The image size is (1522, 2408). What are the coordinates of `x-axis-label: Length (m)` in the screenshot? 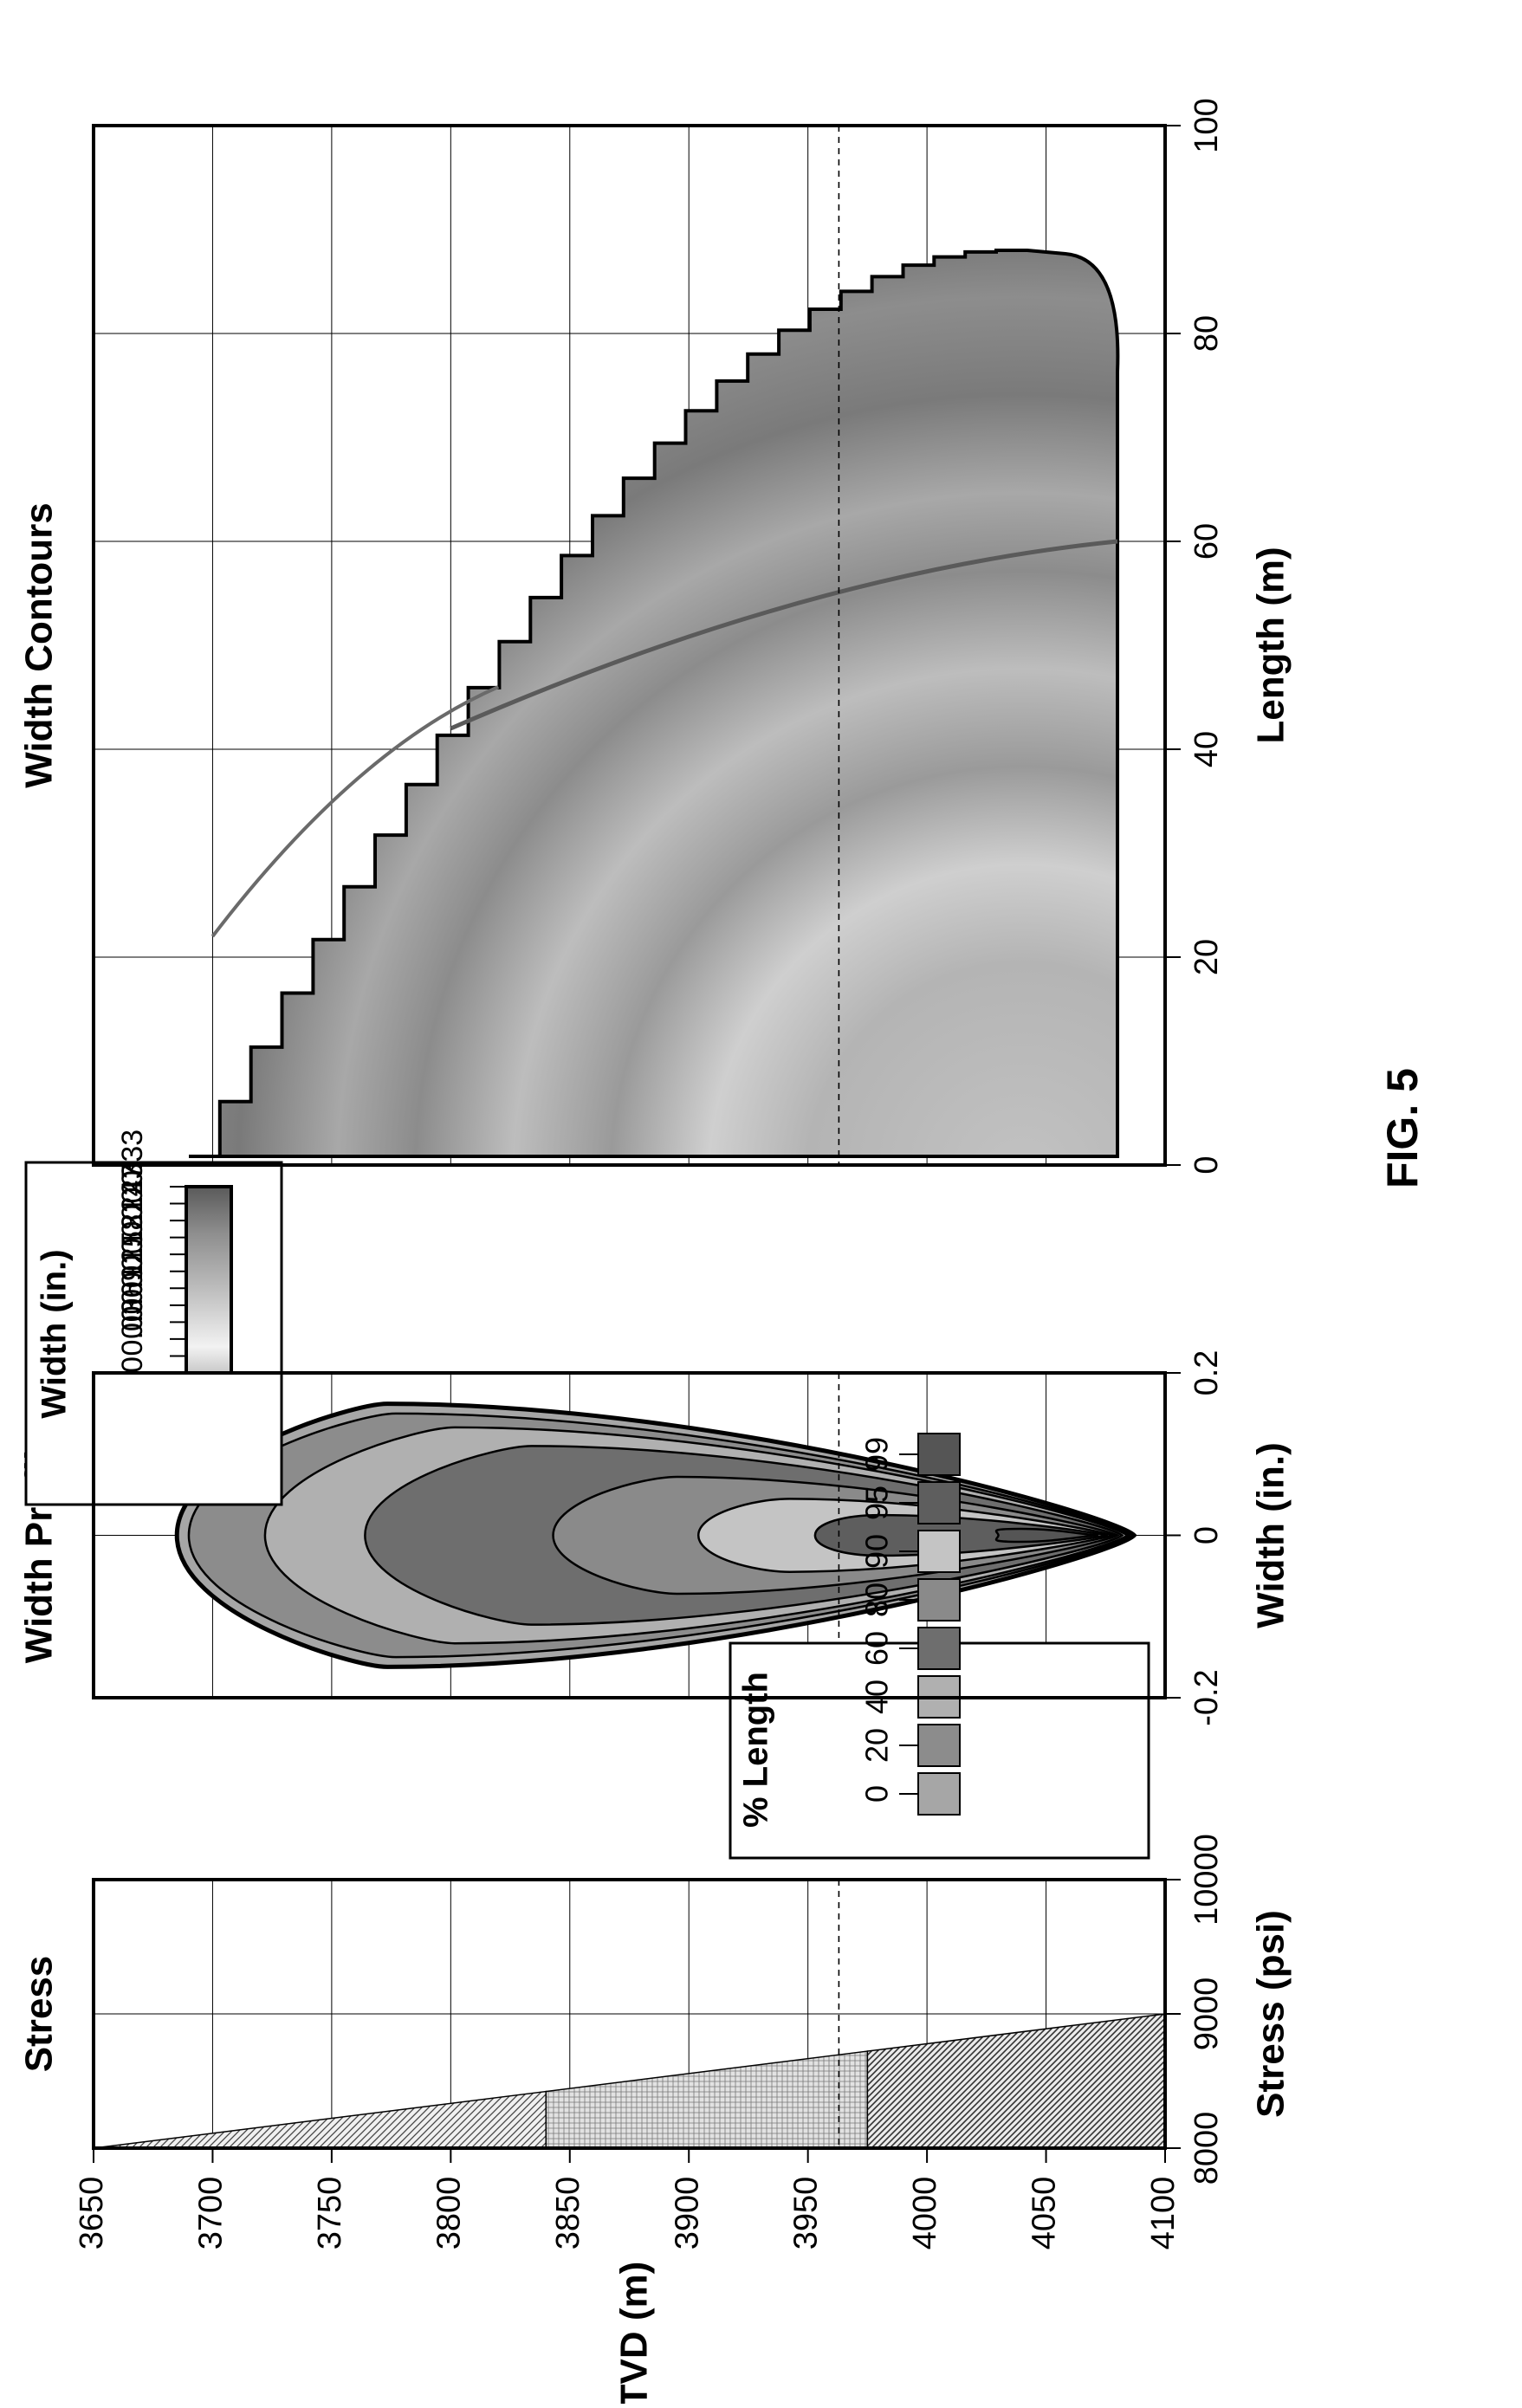 It's located at (1271, 645).